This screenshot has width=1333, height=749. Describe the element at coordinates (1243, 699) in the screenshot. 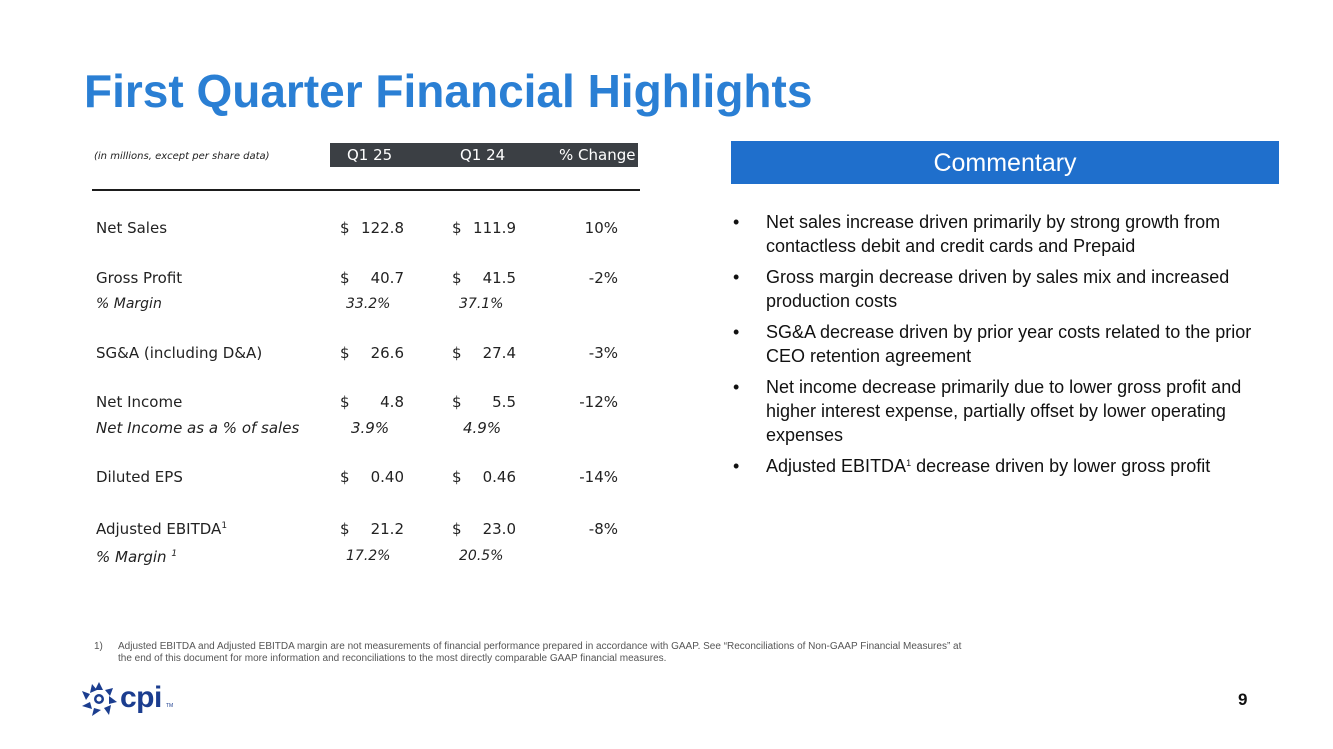

I see `page-number: 9` at that location.